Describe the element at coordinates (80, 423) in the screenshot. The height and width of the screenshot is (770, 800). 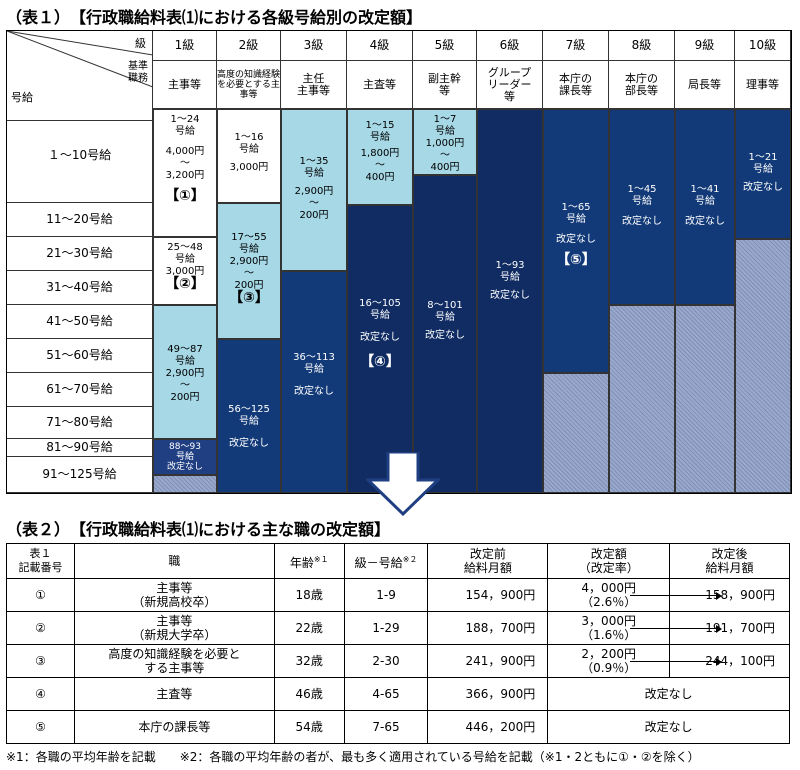
I see `grade-range-8: 71～80号給` at that location.